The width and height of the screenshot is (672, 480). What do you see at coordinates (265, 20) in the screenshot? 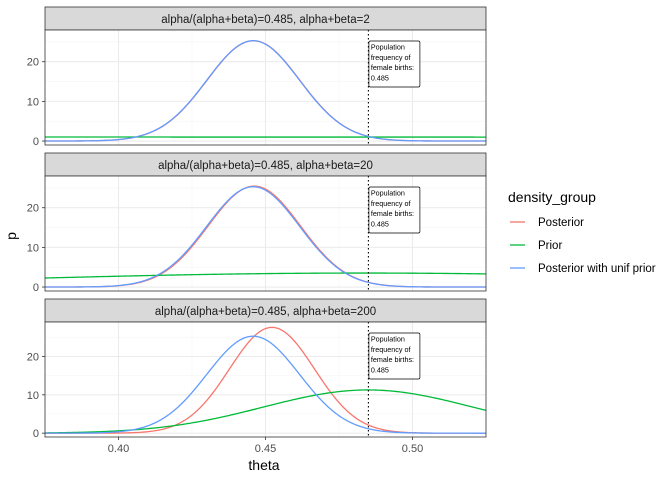
I see `facet-strip-label: alpha/(alpha+beta)=0.485, alpha+beta=2` at bounding box center [265, 20].